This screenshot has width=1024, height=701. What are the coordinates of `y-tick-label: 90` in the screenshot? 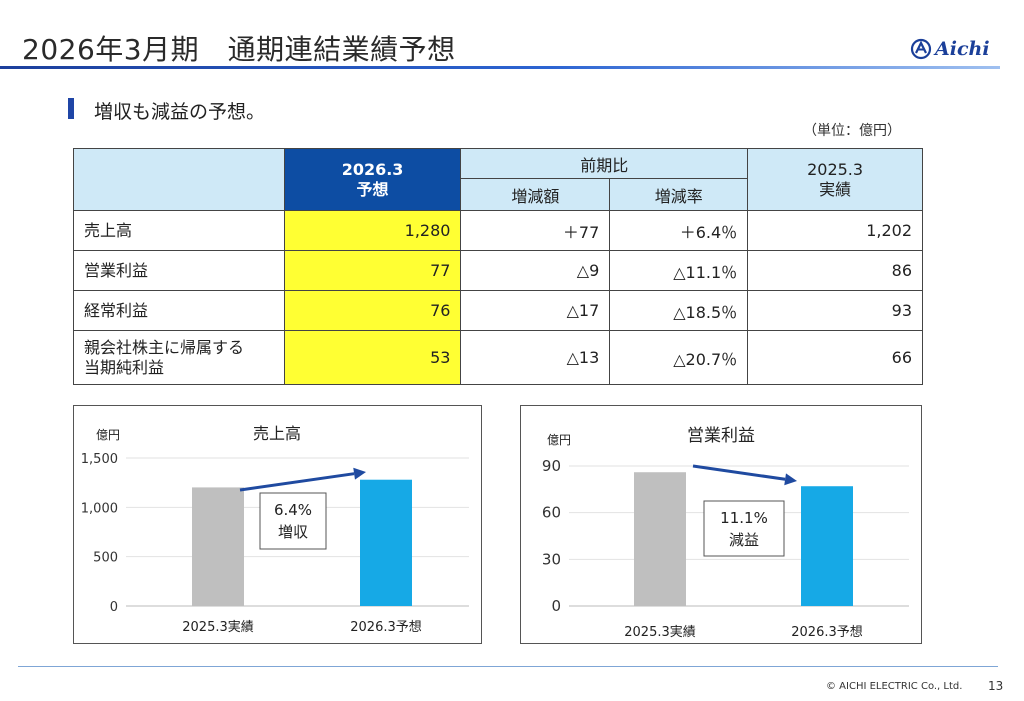 It's located at (551, 466).